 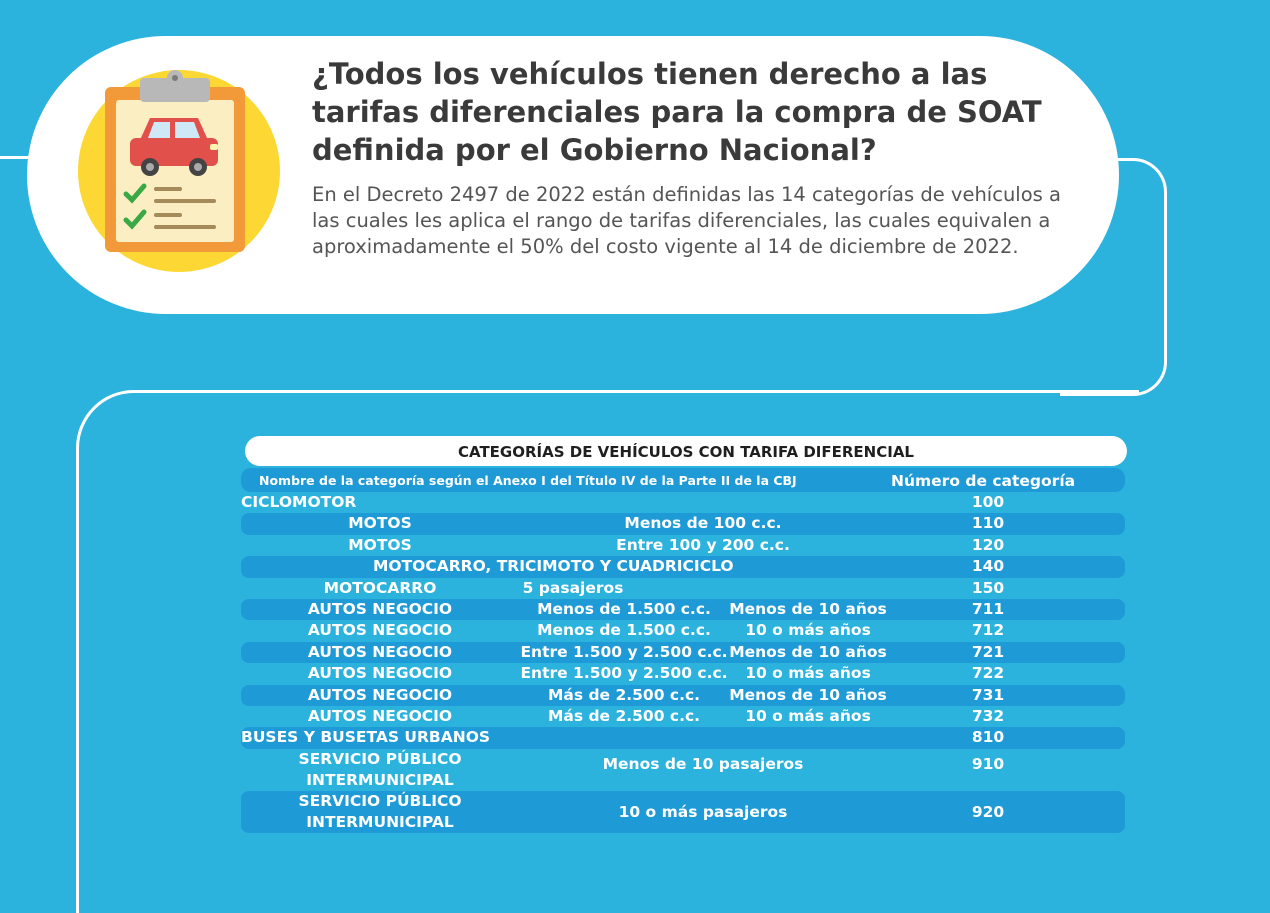 What do you see at coordinates (179, 171) in the screenshot?
I see `clipboard-car-checklist-icon` at bounding box center [179, 171].